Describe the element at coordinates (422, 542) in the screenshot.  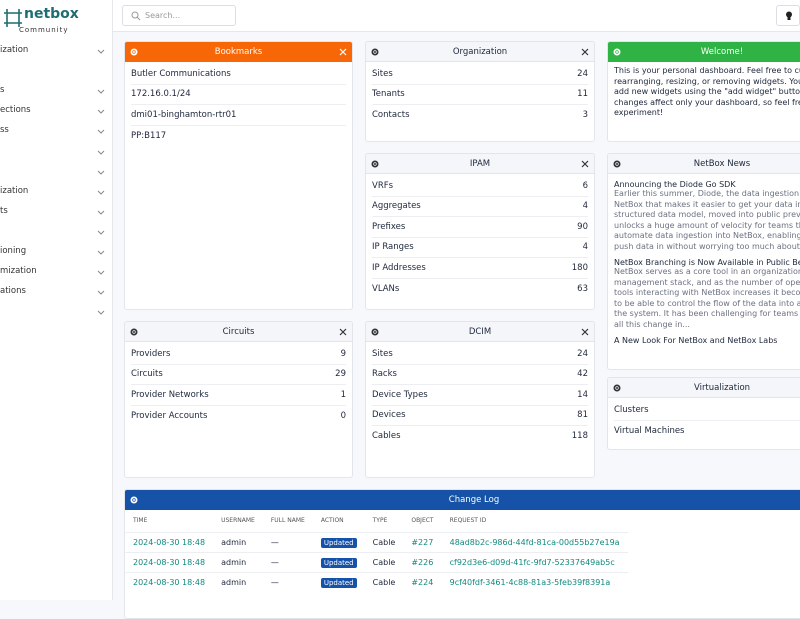
I see `log-link: #227` at that location.